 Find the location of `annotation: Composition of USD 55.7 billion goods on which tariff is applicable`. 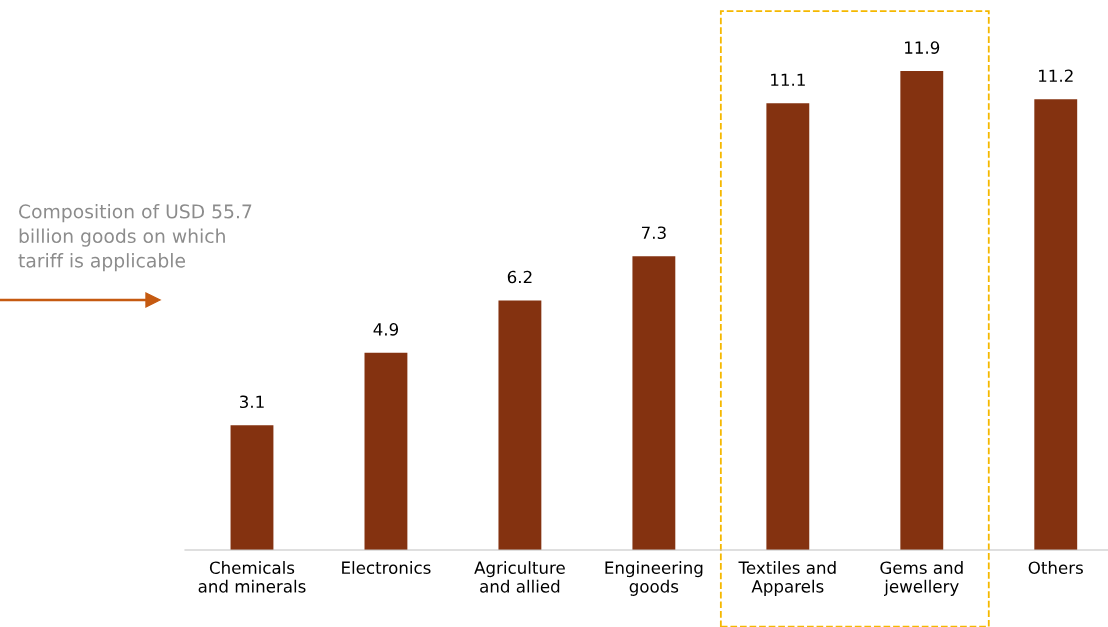

annotation: Composition of USD 55.7 billion goods on which tariff is applicable is located at coordinates (135, 238).